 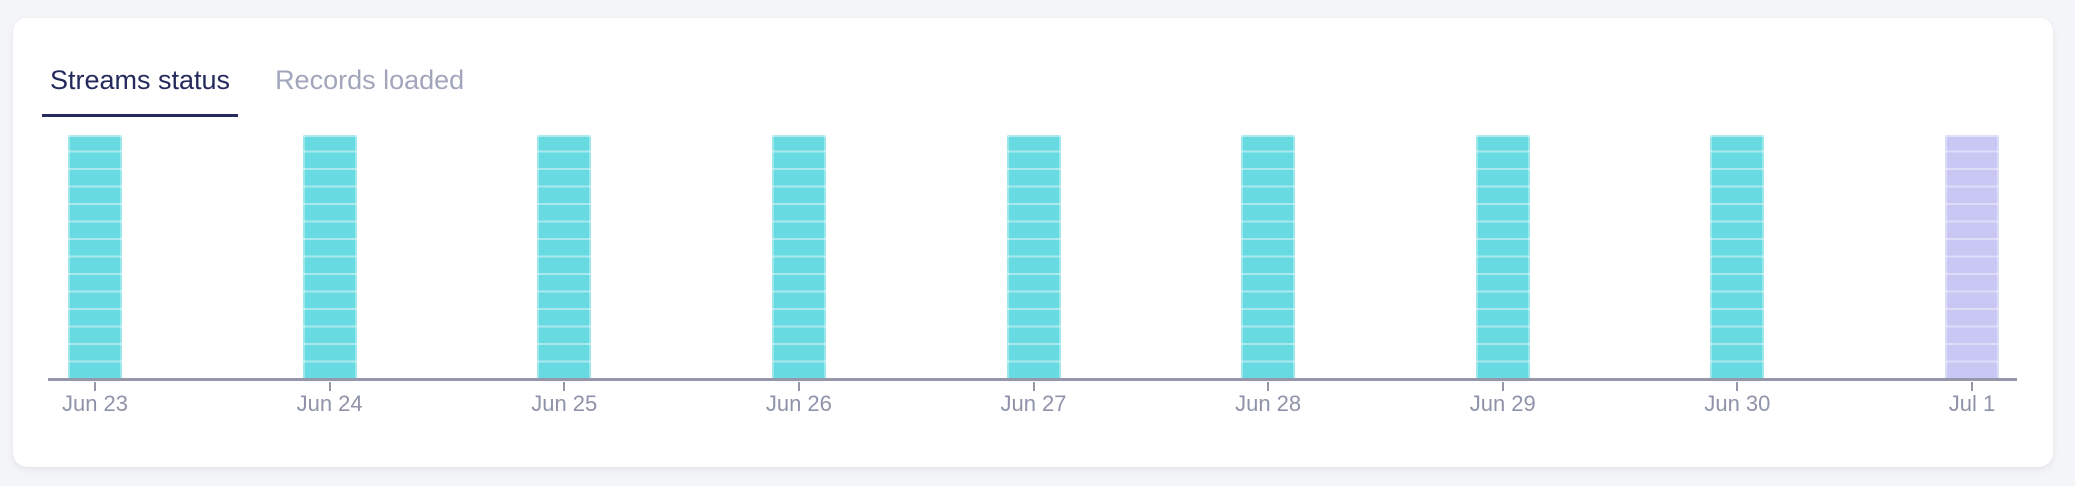 What do you see at coordinates (370, 80) in the screenshot?
I see `tab-records-loaded: Records loaded` at bounding box center [370, 80].